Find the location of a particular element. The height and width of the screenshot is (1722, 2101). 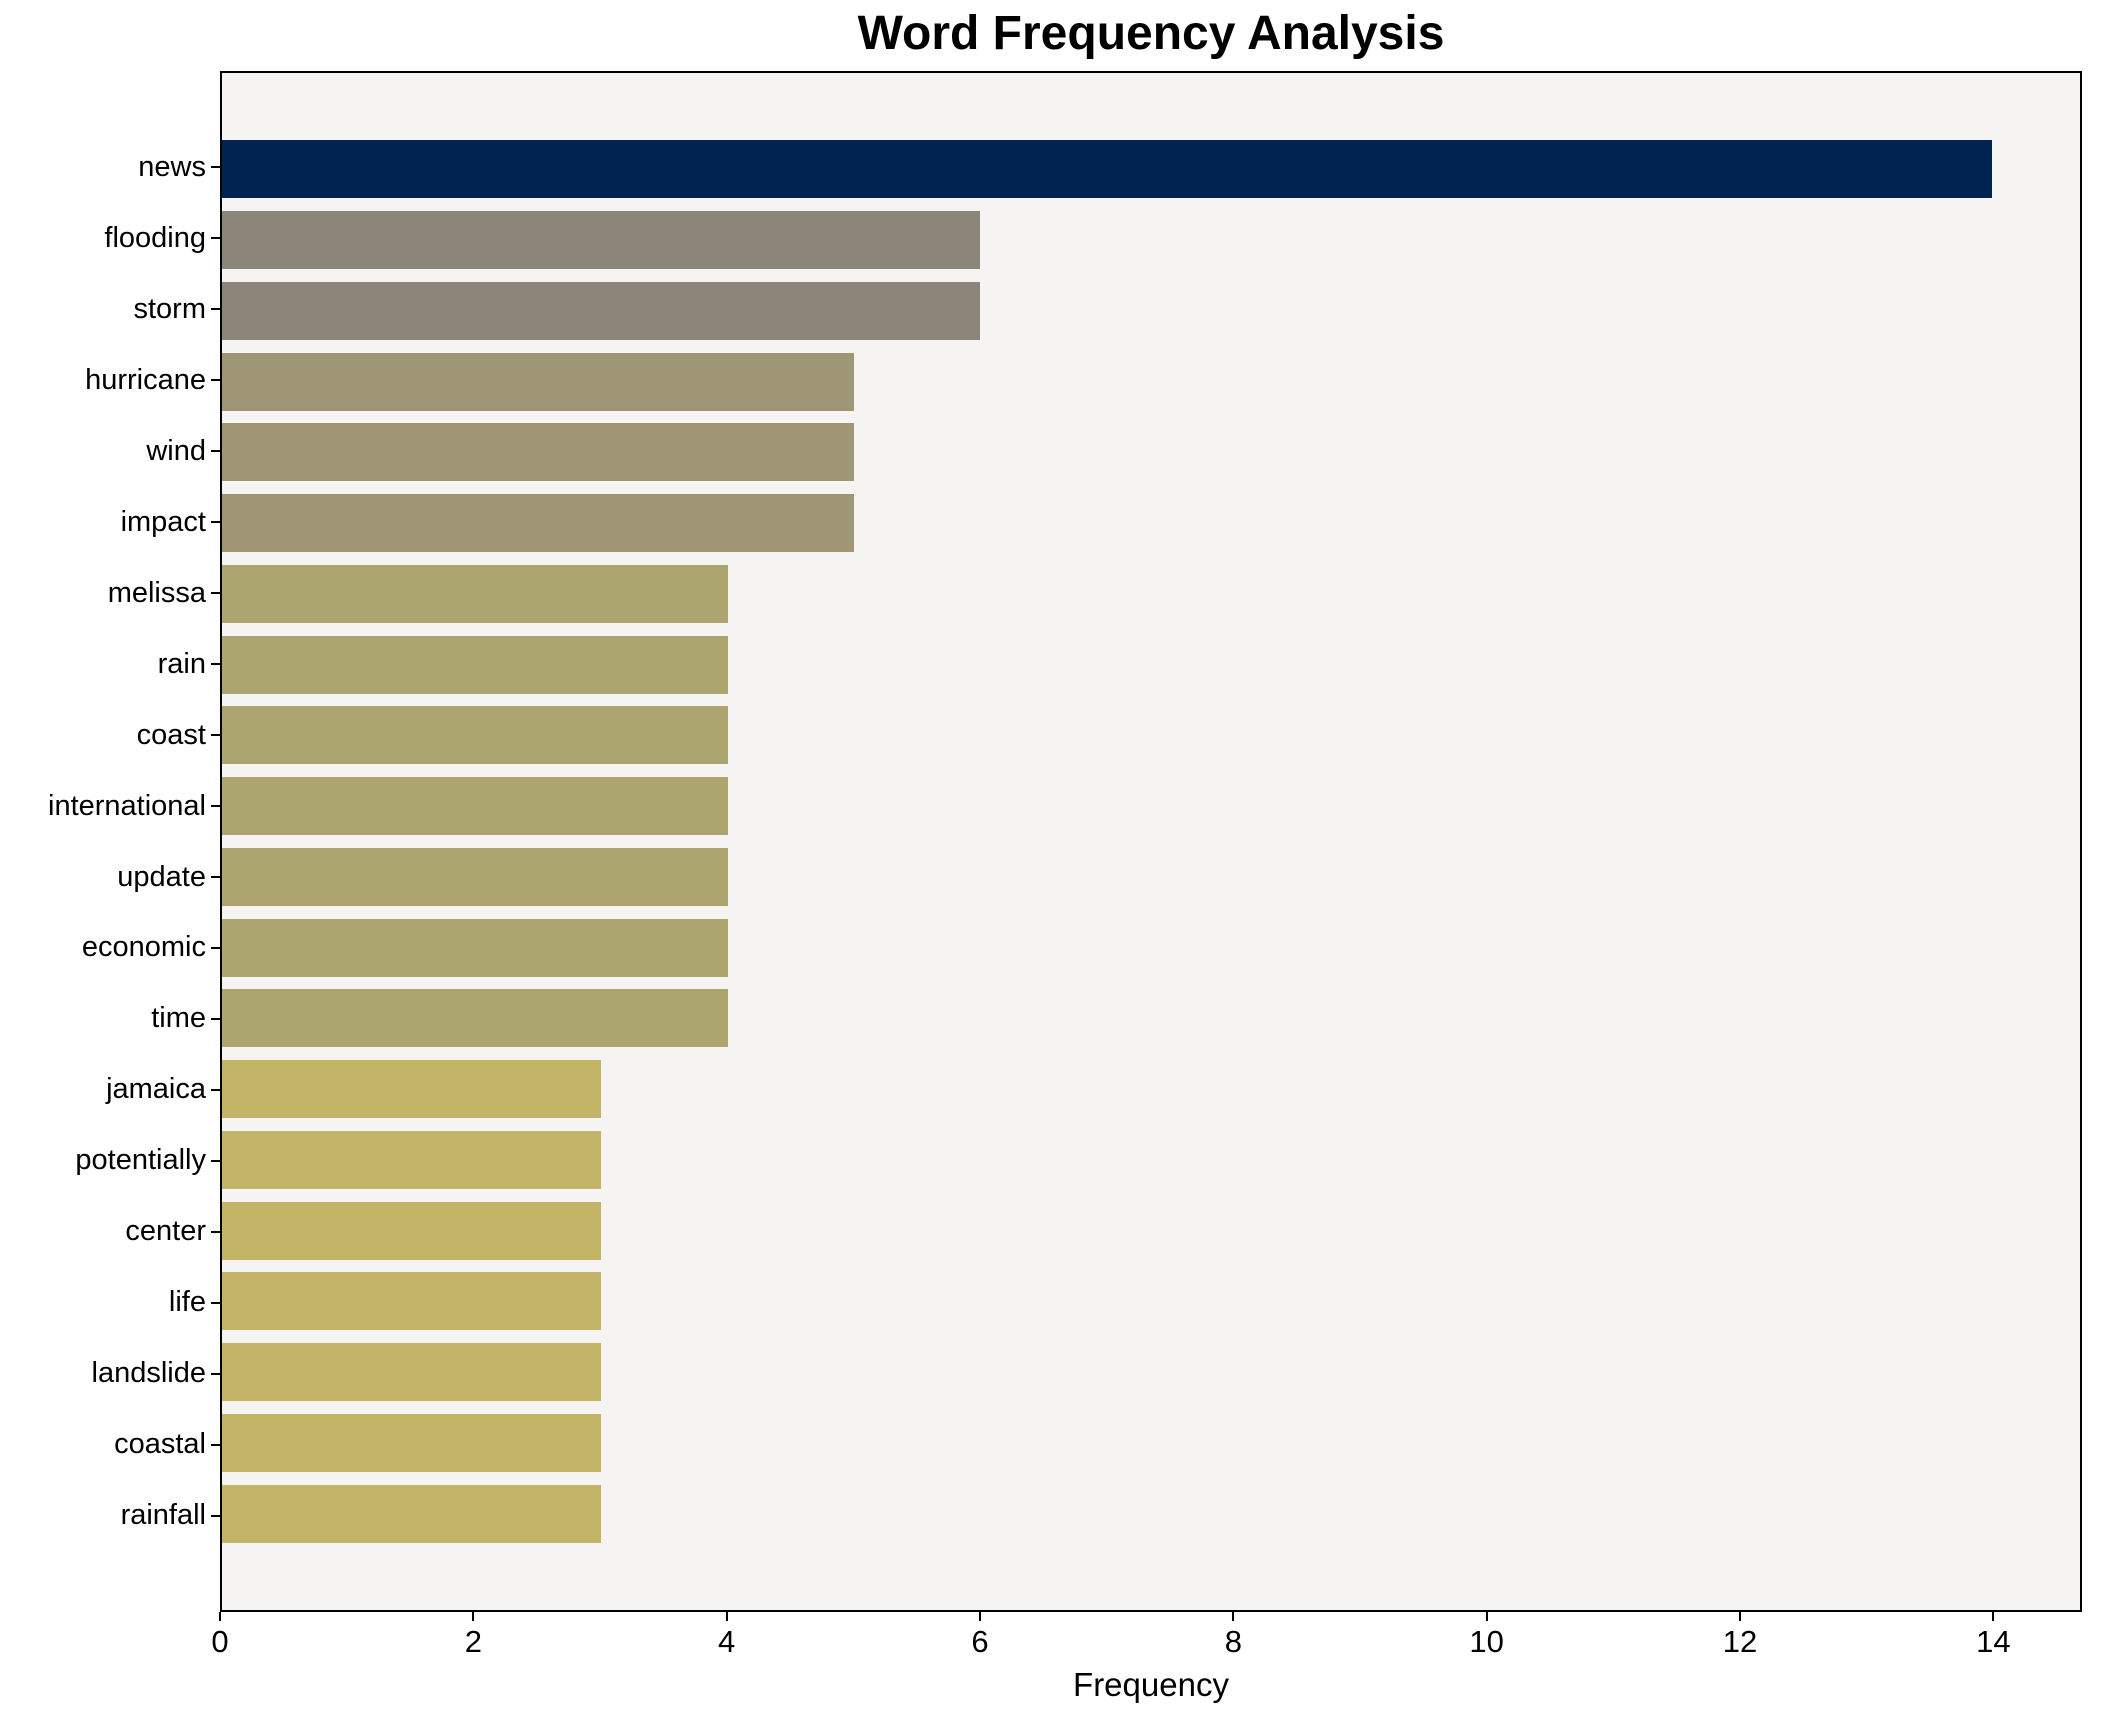

y-tick-label-life: life is located at coordinates (187, 1302).